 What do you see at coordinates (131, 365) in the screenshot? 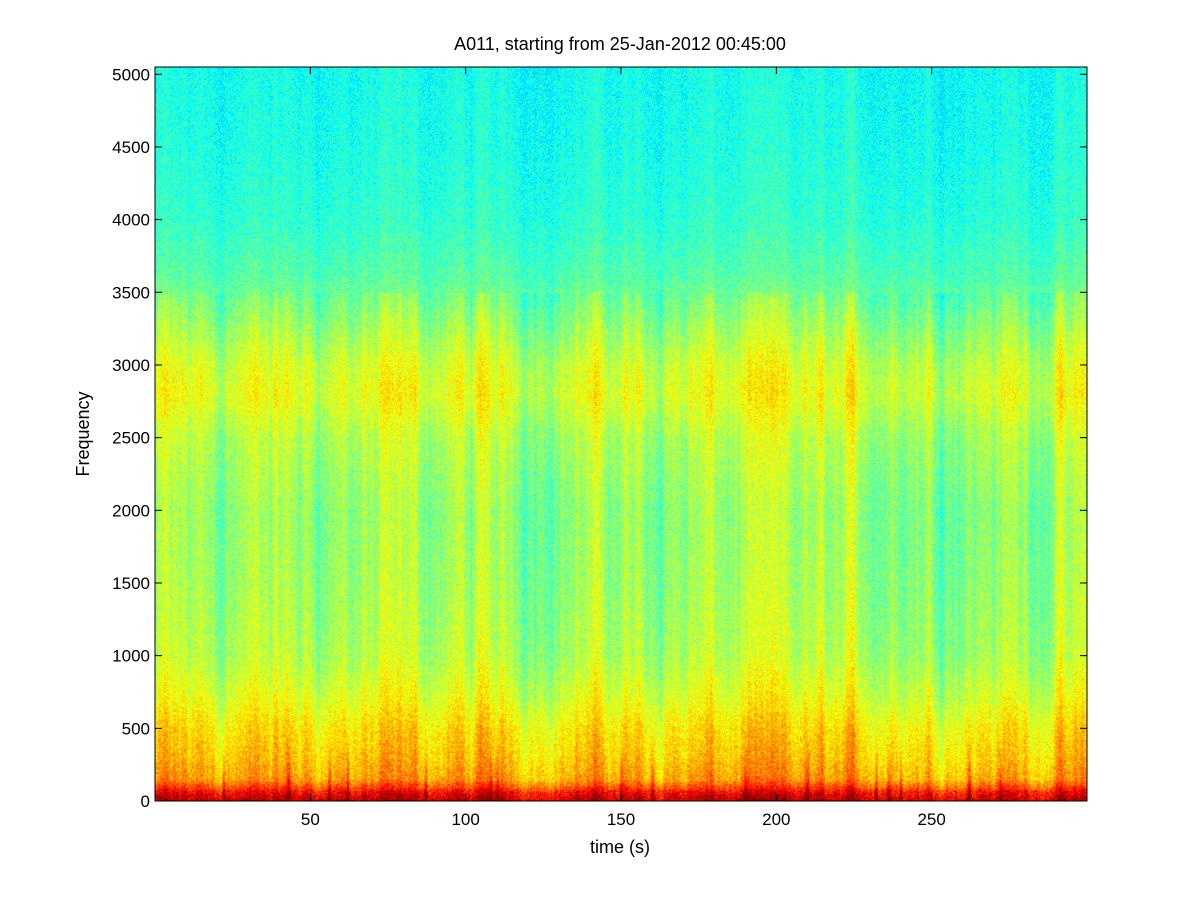
I see `y-tick-label: 3000` at bounding box center [131, 365].